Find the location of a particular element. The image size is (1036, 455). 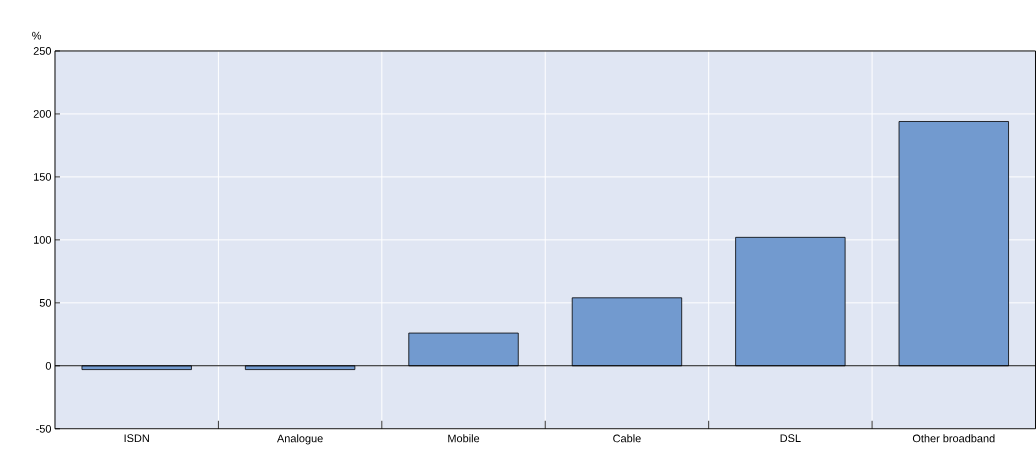

x-tick-label: ISDN is located at coordinates (136, 438).